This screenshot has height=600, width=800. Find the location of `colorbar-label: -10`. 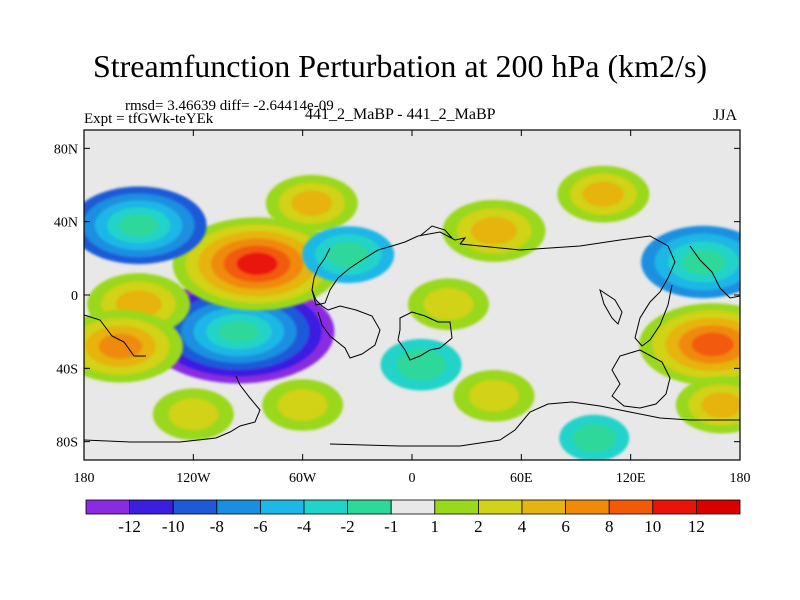

colorbar-label: -10 is located at coordinates (173, 526).